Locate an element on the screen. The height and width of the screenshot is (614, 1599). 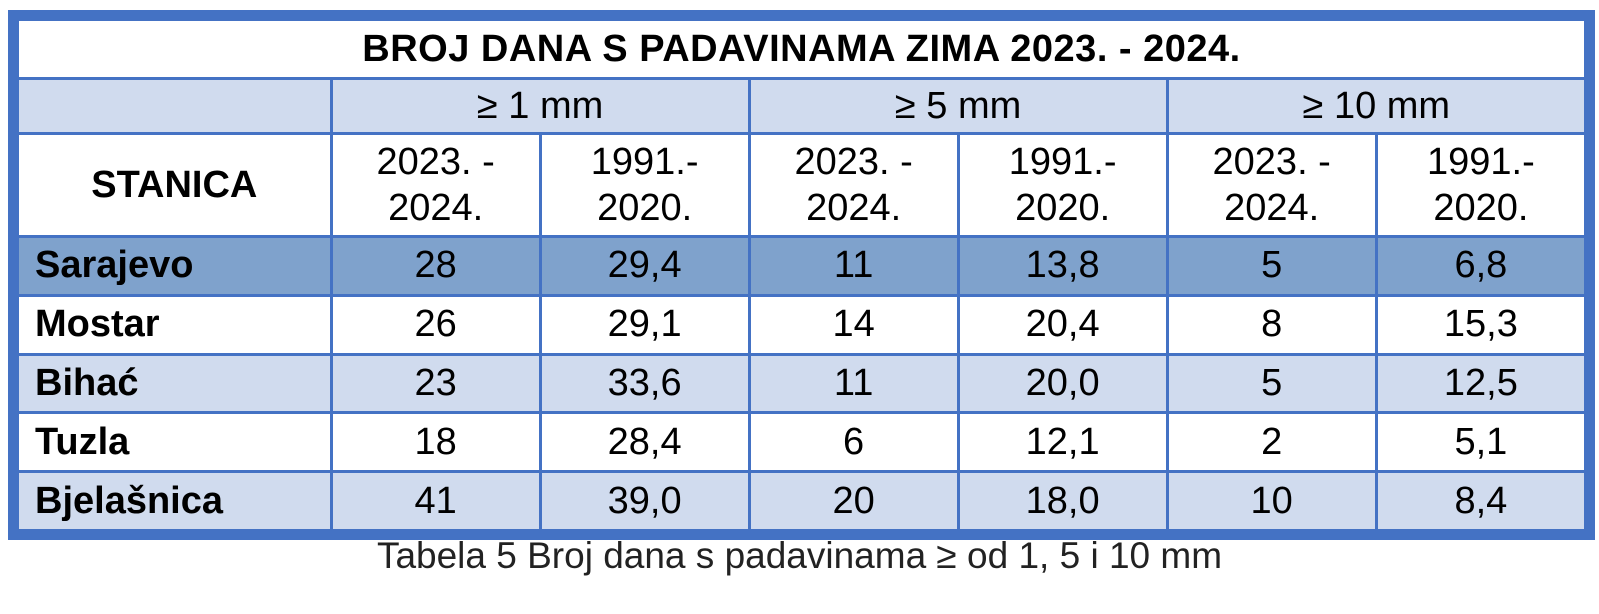
station-name: Bihać is located at coordinates (174, 383).